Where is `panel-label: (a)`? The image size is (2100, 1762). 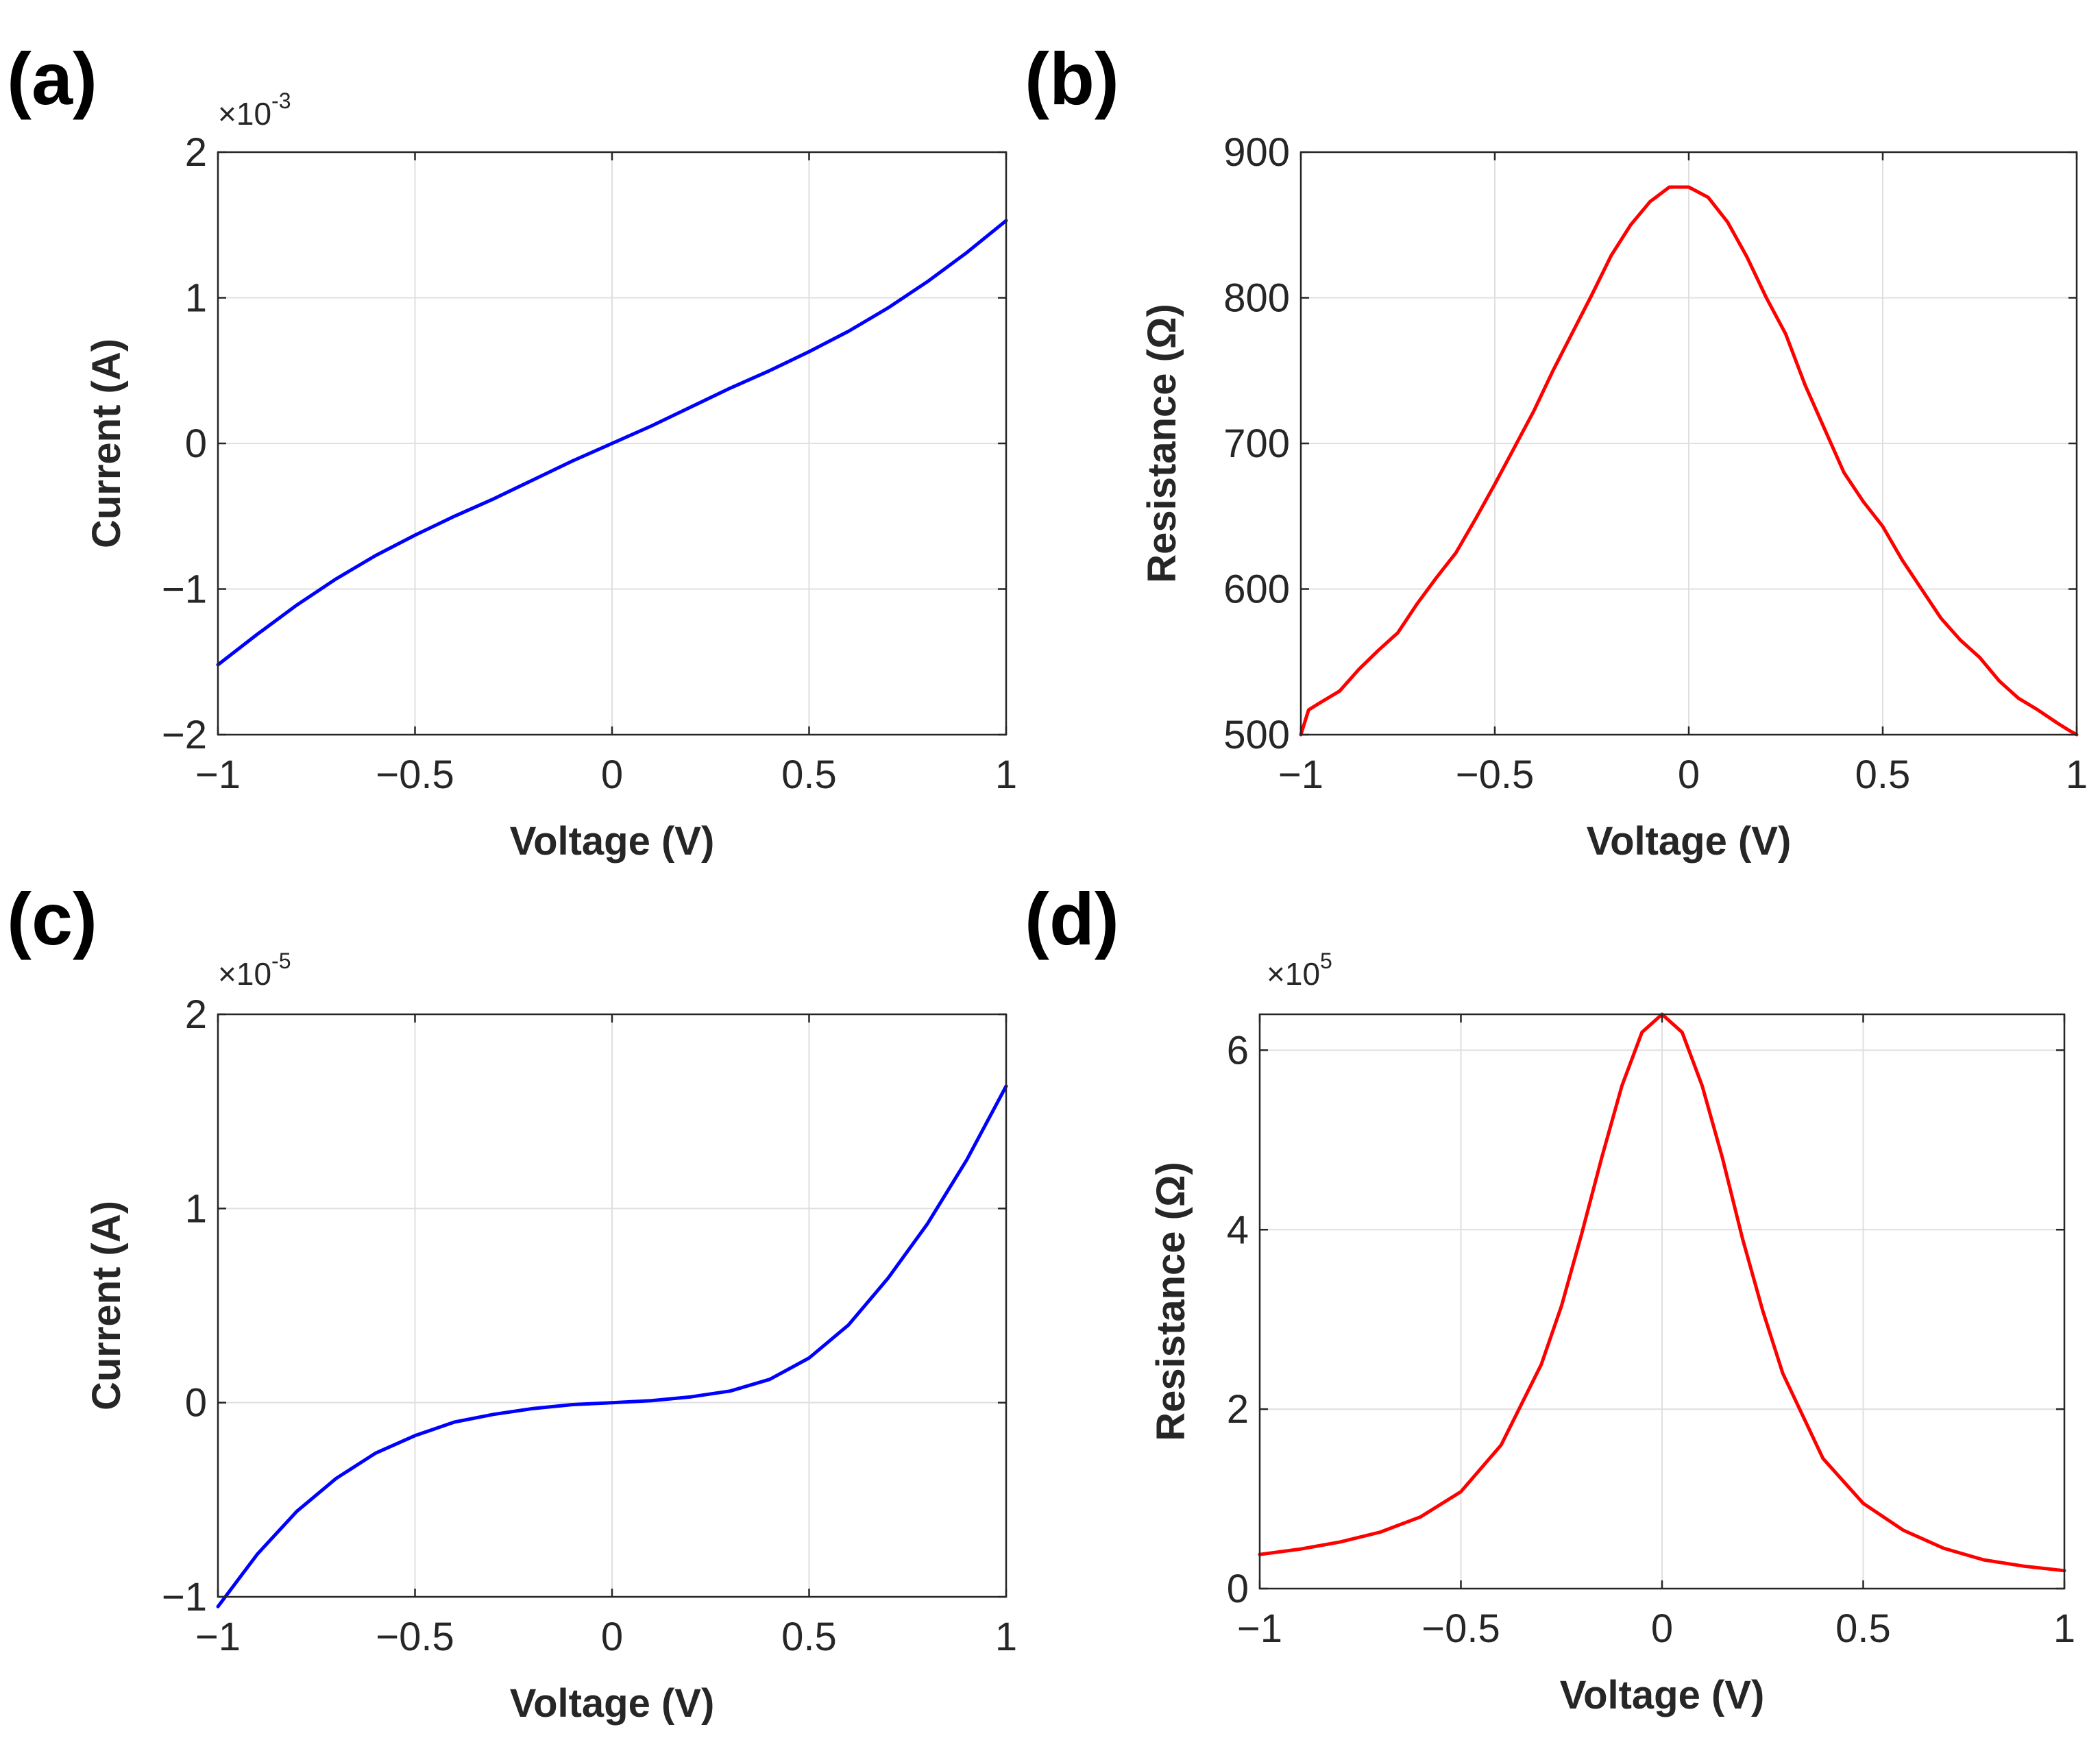
panel-label: (a) is located at coordinates (52, 78).